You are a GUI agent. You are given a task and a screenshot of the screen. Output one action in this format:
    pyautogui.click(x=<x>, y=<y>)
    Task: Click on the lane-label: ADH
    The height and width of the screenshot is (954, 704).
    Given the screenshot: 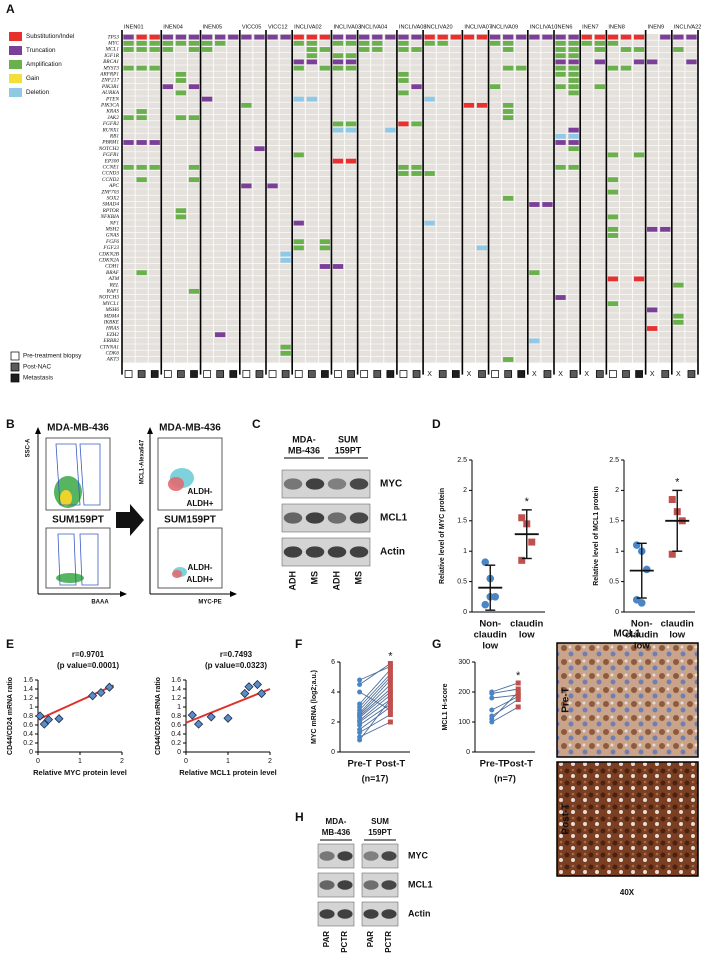 What is the action you would take?
    pyautogui.click(x=336, y=581)
    